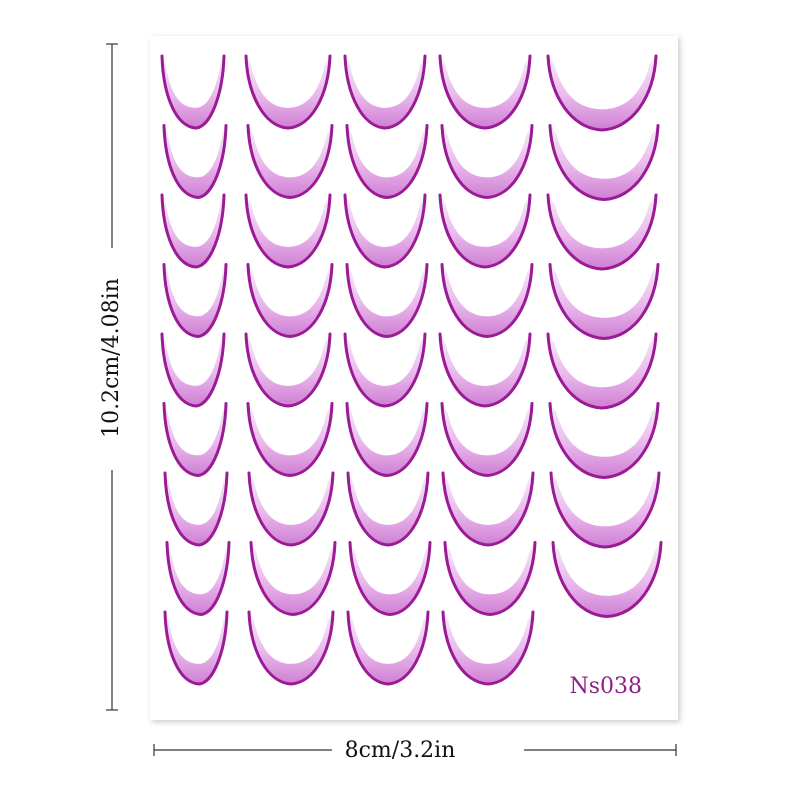  What do you see at coordinates (400, 751) in the screenshot?
I see `width-label: 8cm/3.2in` at bounding box center [400, 751].